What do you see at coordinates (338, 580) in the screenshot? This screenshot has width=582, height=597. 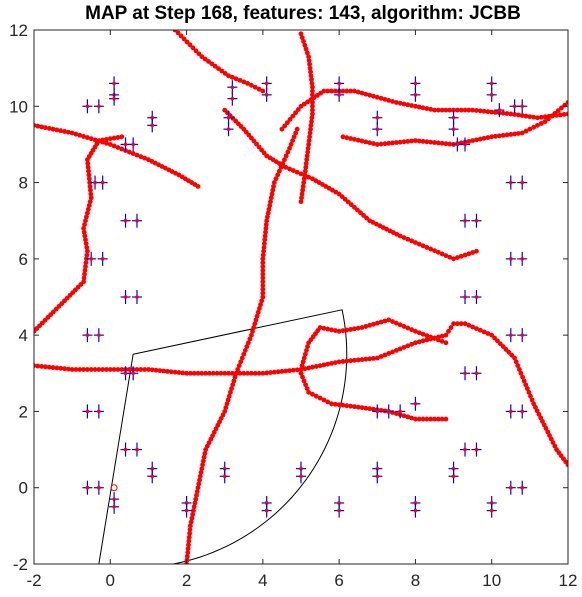 I see `x-tick-label: 6` at bounding box center [338, 580].